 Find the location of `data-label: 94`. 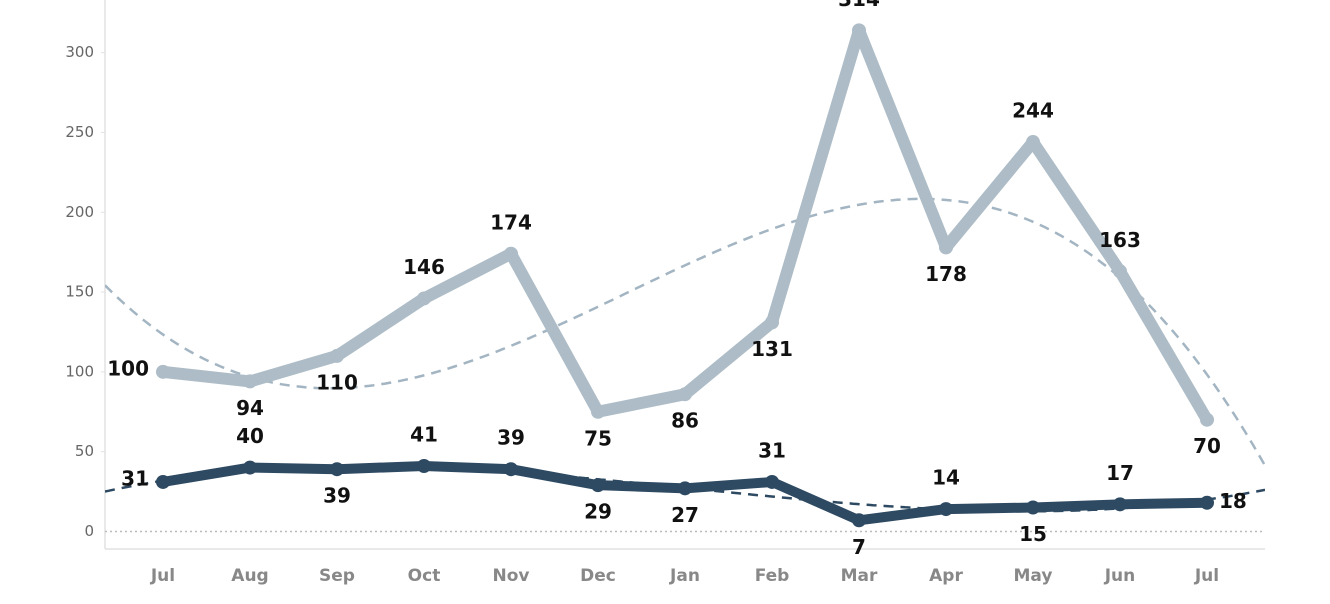

data-label: 94 is located at coordinates (250, 408).